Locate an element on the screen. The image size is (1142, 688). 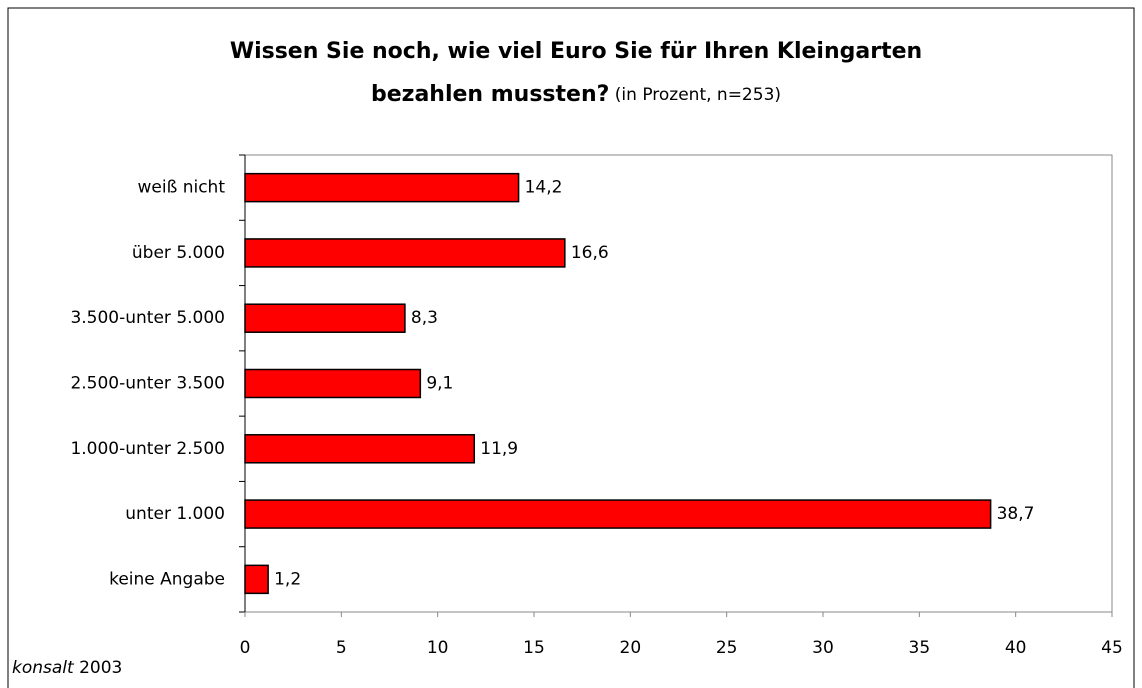
data-label: 11,9 is located at coordinates (499, 449).